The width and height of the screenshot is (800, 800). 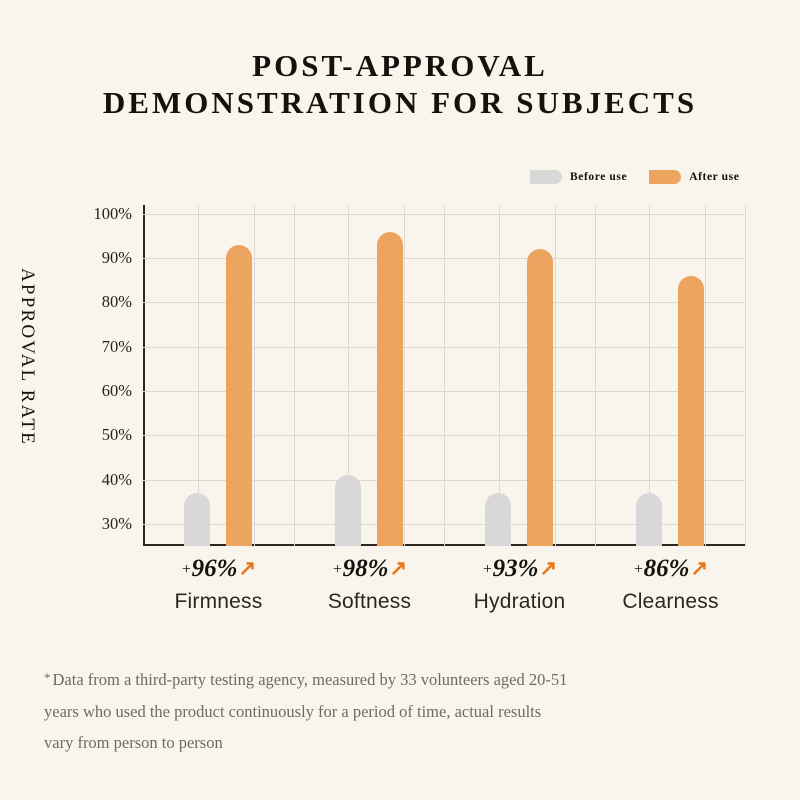 I want to click on y-axis-tick-label: 40%, so click(x=116, y=479).